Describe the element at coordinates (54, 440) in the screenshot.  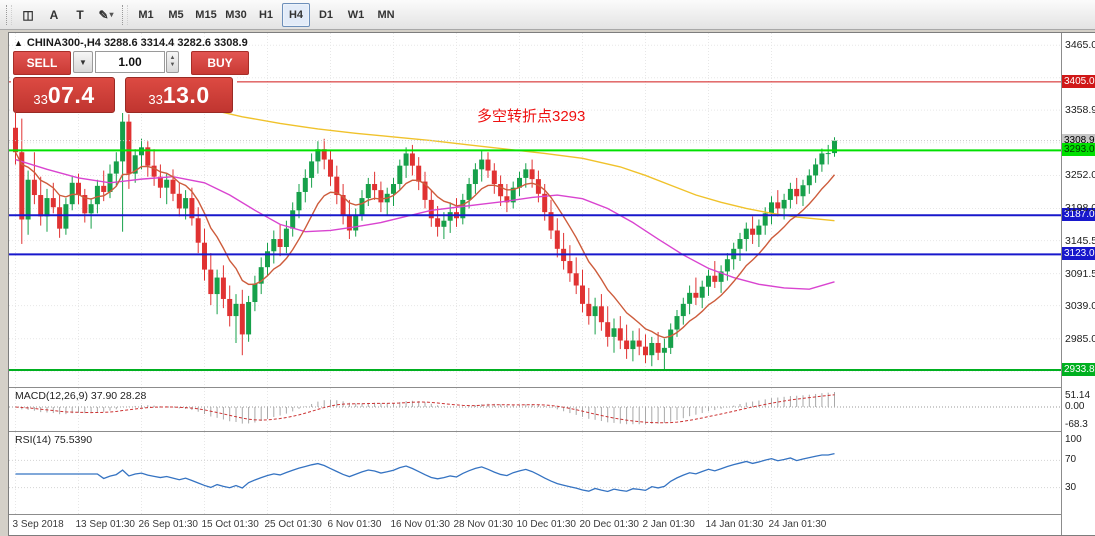
I see `rsi-indicator-label: RSI(14) 75.5390` at that location.